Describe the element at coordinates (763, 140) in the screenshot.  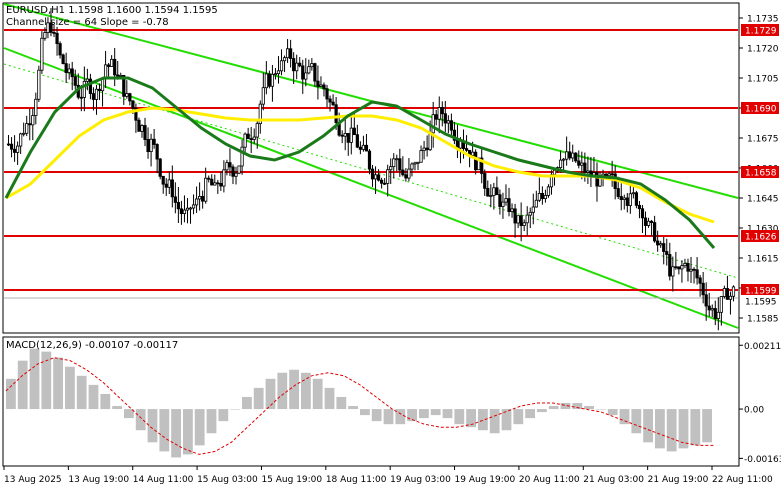
I see `price-tick-label: 1.1675` at that location.